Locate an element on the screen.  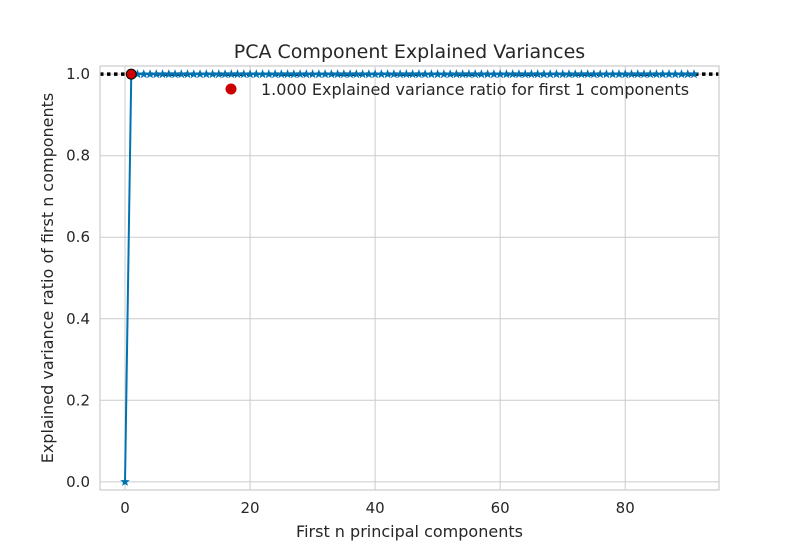
y-tick-label: 0.6 is located at coordinates (78, 237).